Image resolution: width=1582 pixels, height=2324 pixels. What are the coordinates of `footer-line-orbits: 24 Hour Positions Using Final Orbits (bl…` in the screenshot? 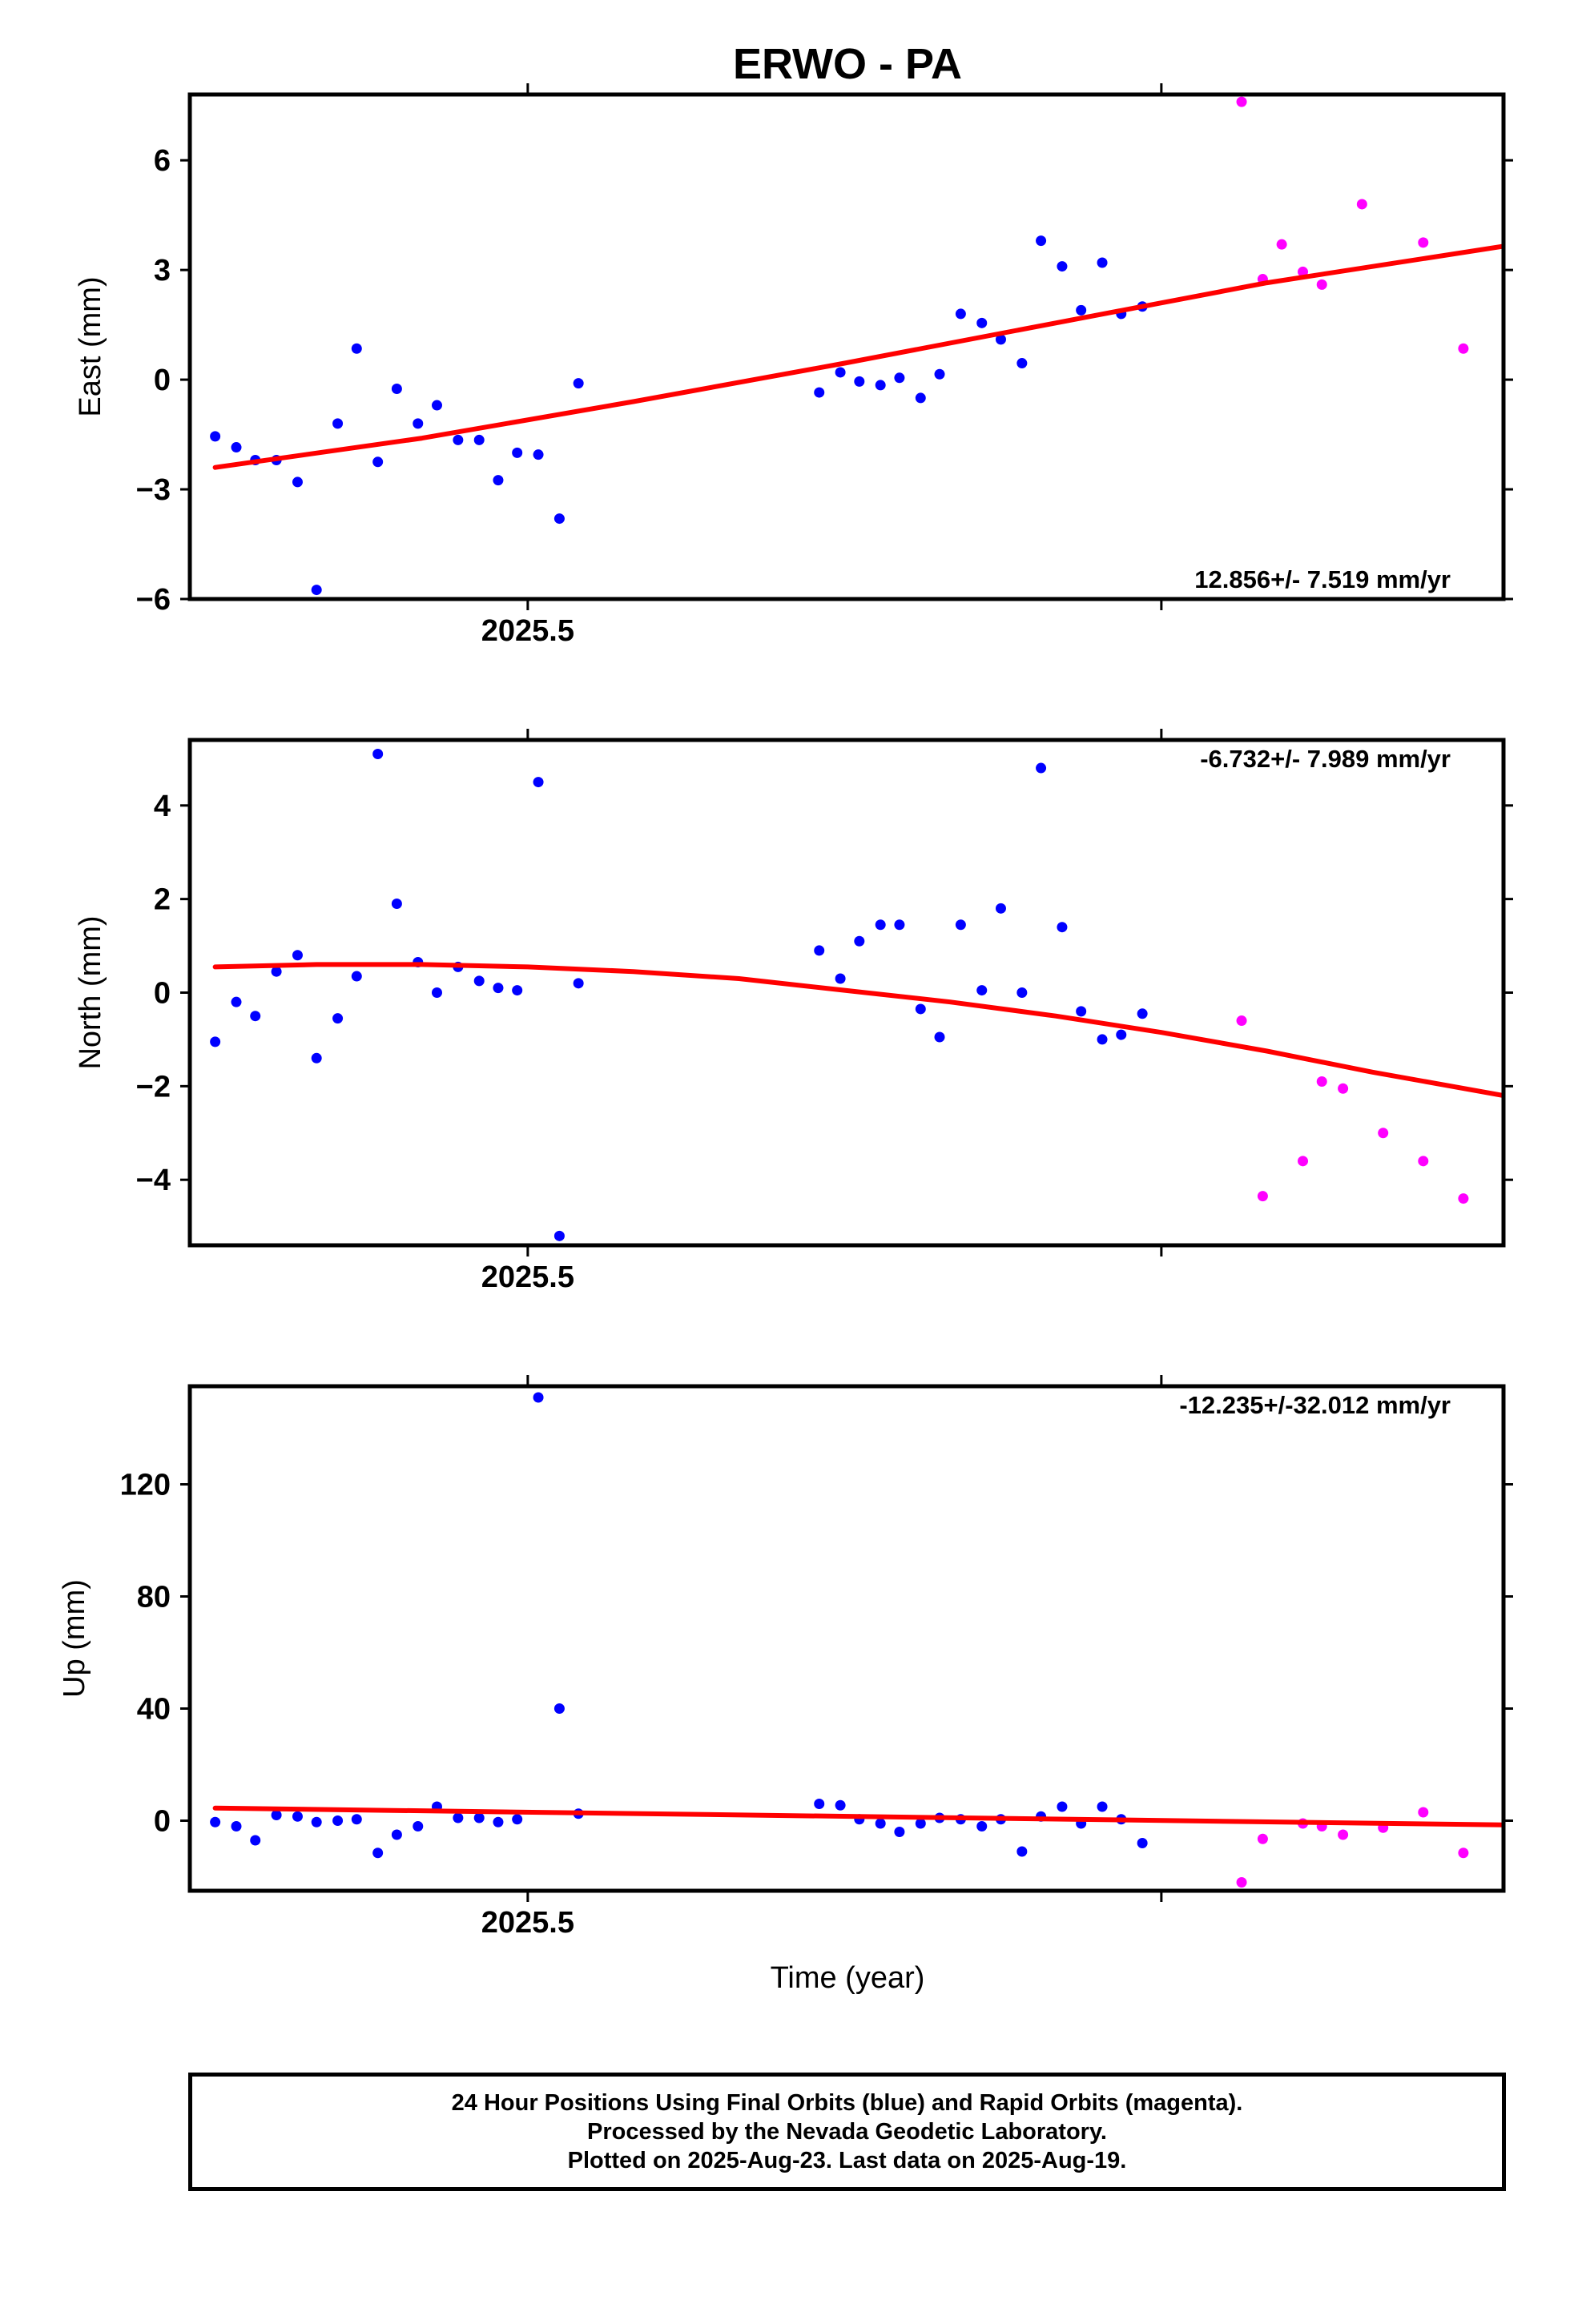 It's located at (847, 2103).